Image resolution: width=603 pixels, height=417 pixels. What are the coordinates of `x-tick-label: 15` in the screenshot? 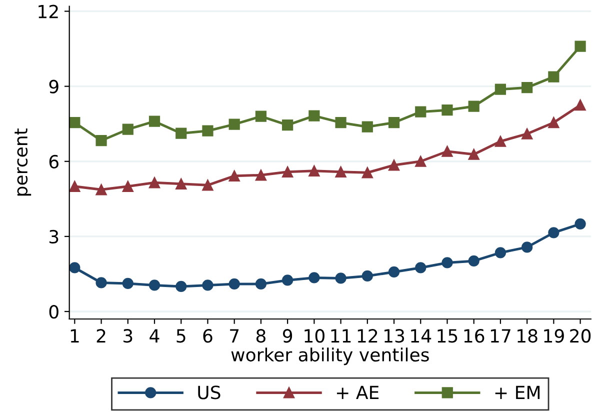 It's located at (448, 336).